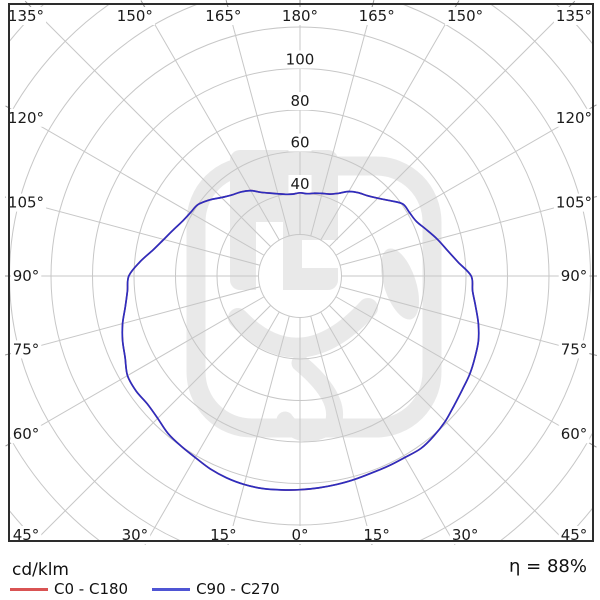 This screenshot has height=600, width=600. I want to click on radial-label: 100, so click(300, 60).